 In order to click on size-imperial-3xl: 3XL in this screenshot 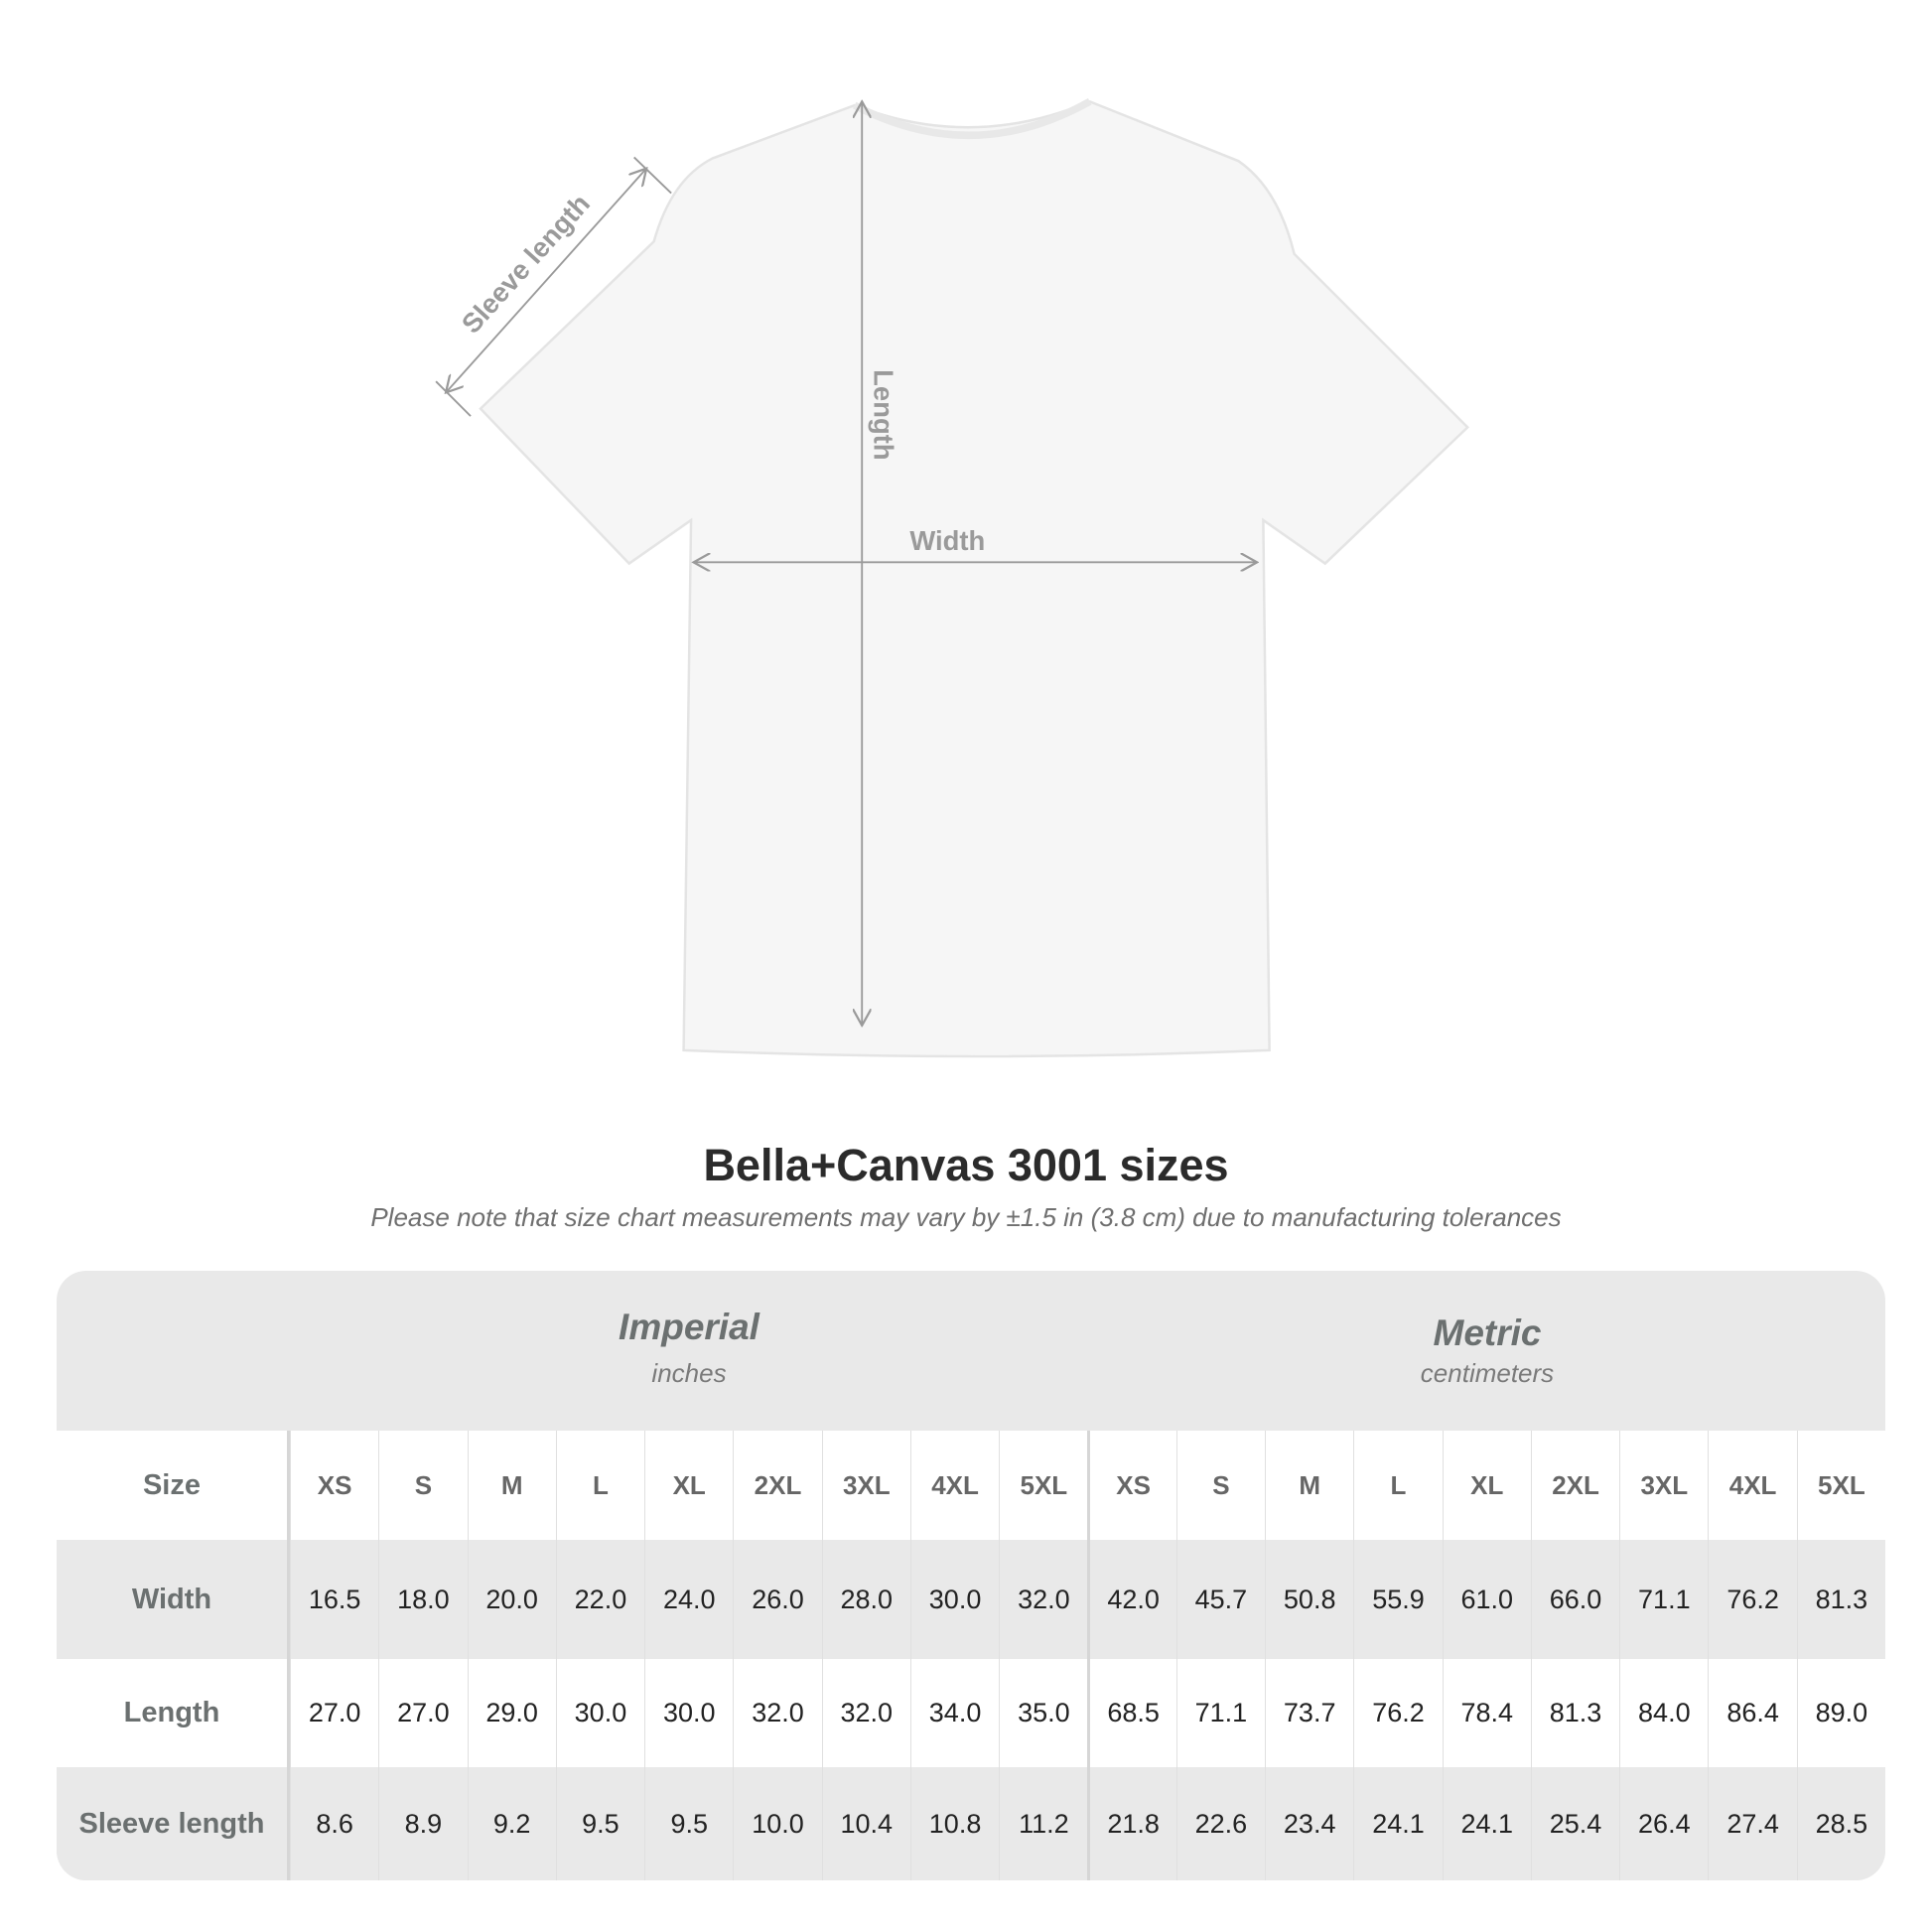, I will do `click(866, 1486)`.